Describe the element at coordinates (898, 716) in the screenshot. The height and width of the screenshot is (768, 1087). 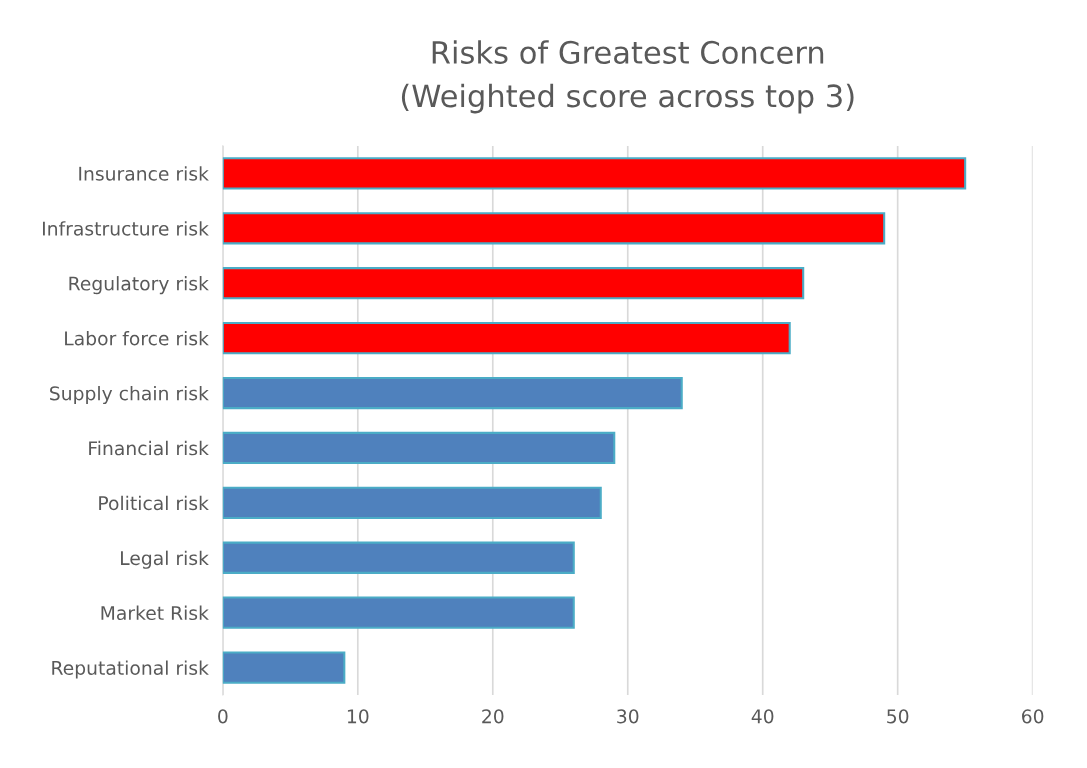
I see `x-tick-label: 50` at that location.